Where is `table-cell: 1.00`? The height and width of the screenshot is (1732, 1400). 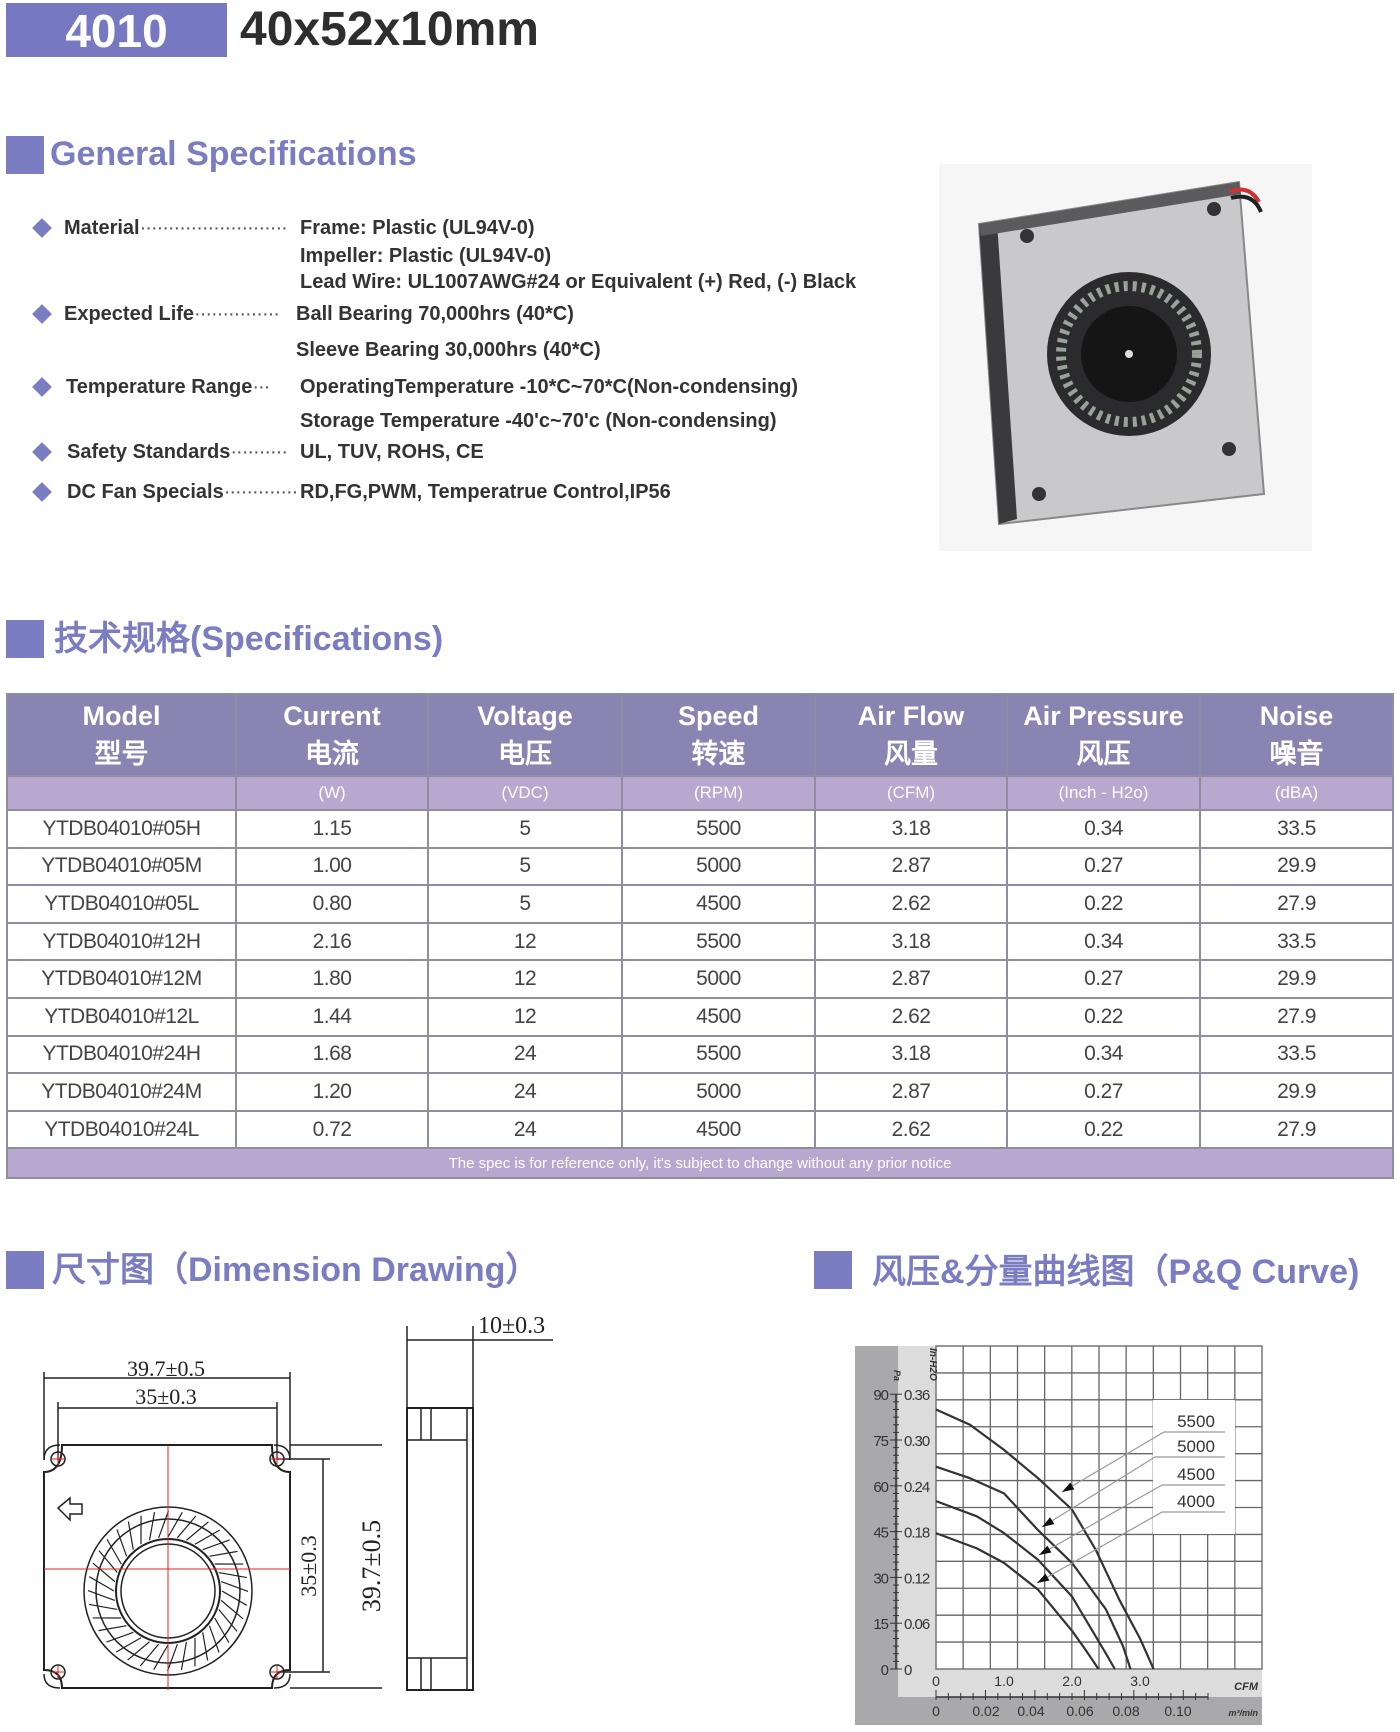 table-cell: 1.00 is located at coordinates (332, 866).